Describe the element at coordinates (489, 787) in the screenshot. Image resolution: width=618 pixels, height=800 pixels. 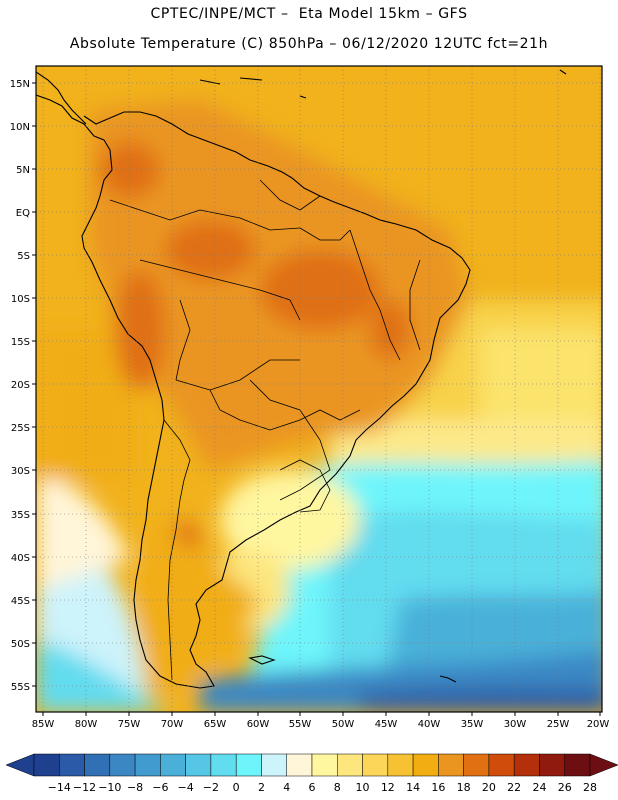
I see `colorbar-label: 20` at that location.